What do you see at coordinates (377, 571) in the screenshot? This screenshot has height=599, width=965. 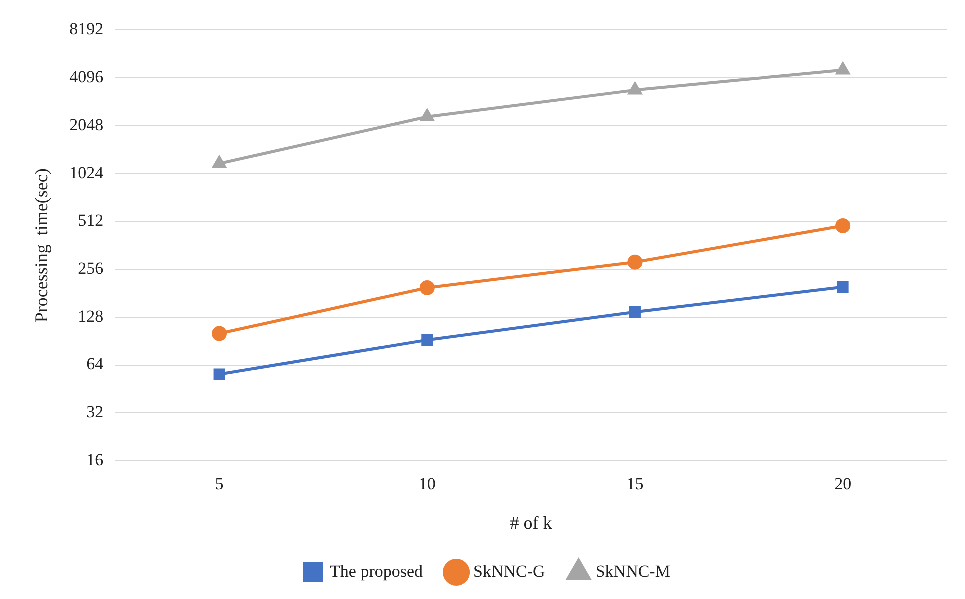 I see `legend-label: The proposed` at bounding box center [377, 571].